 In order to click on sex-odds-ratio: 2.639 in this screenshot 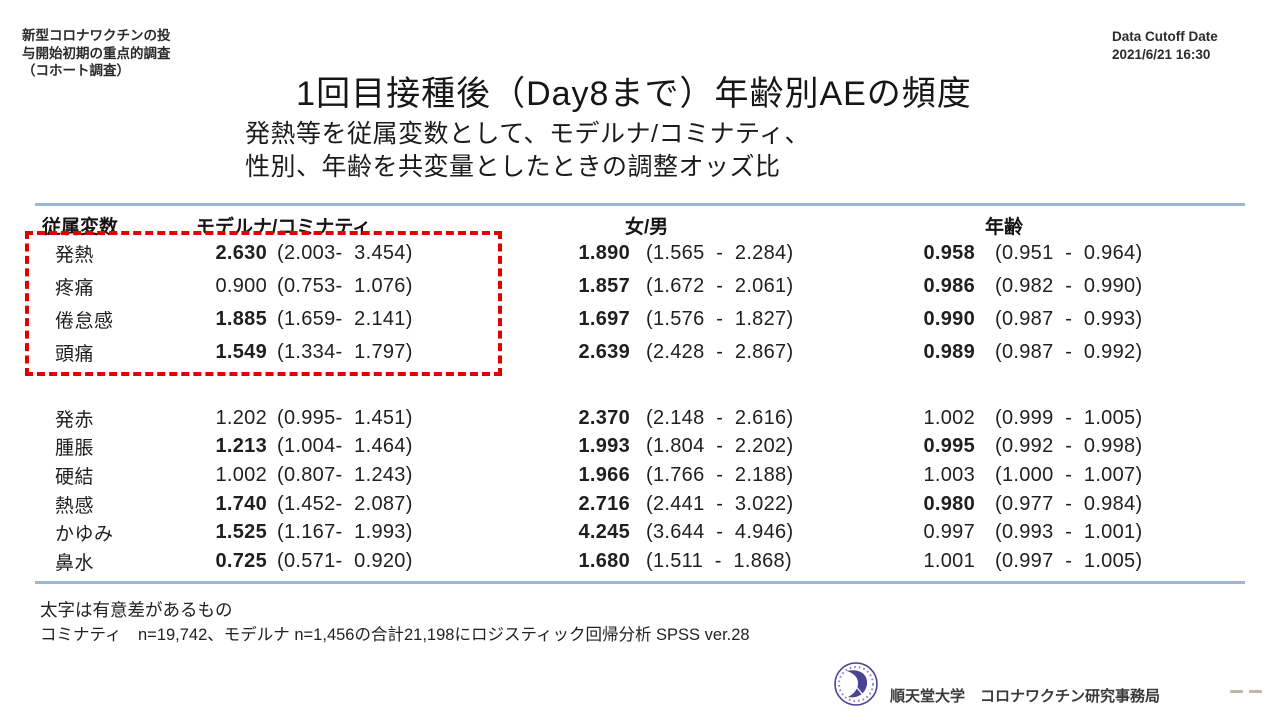, I will do `click(604, 352)`.